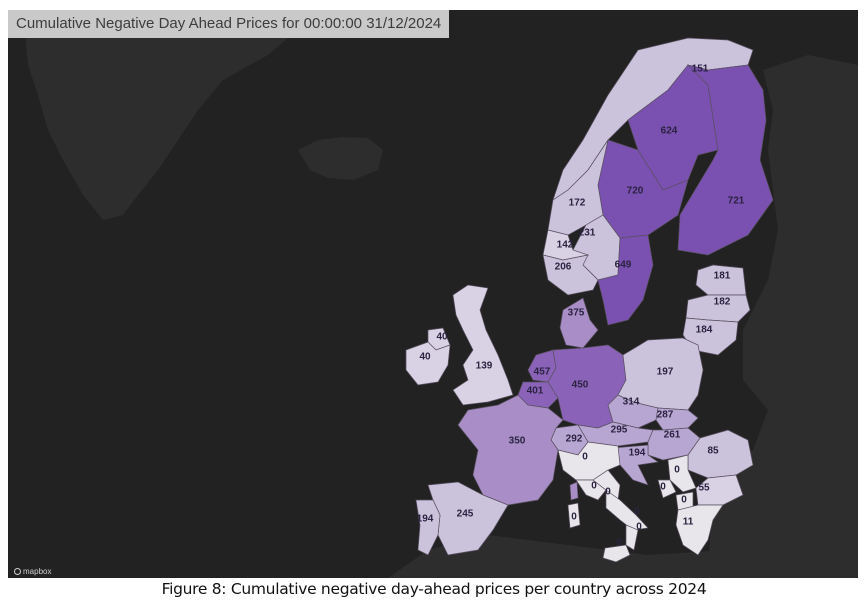  Describe the element at coordinates (663, 487) in the screenshot. I see `label-ME: 0` at that location.